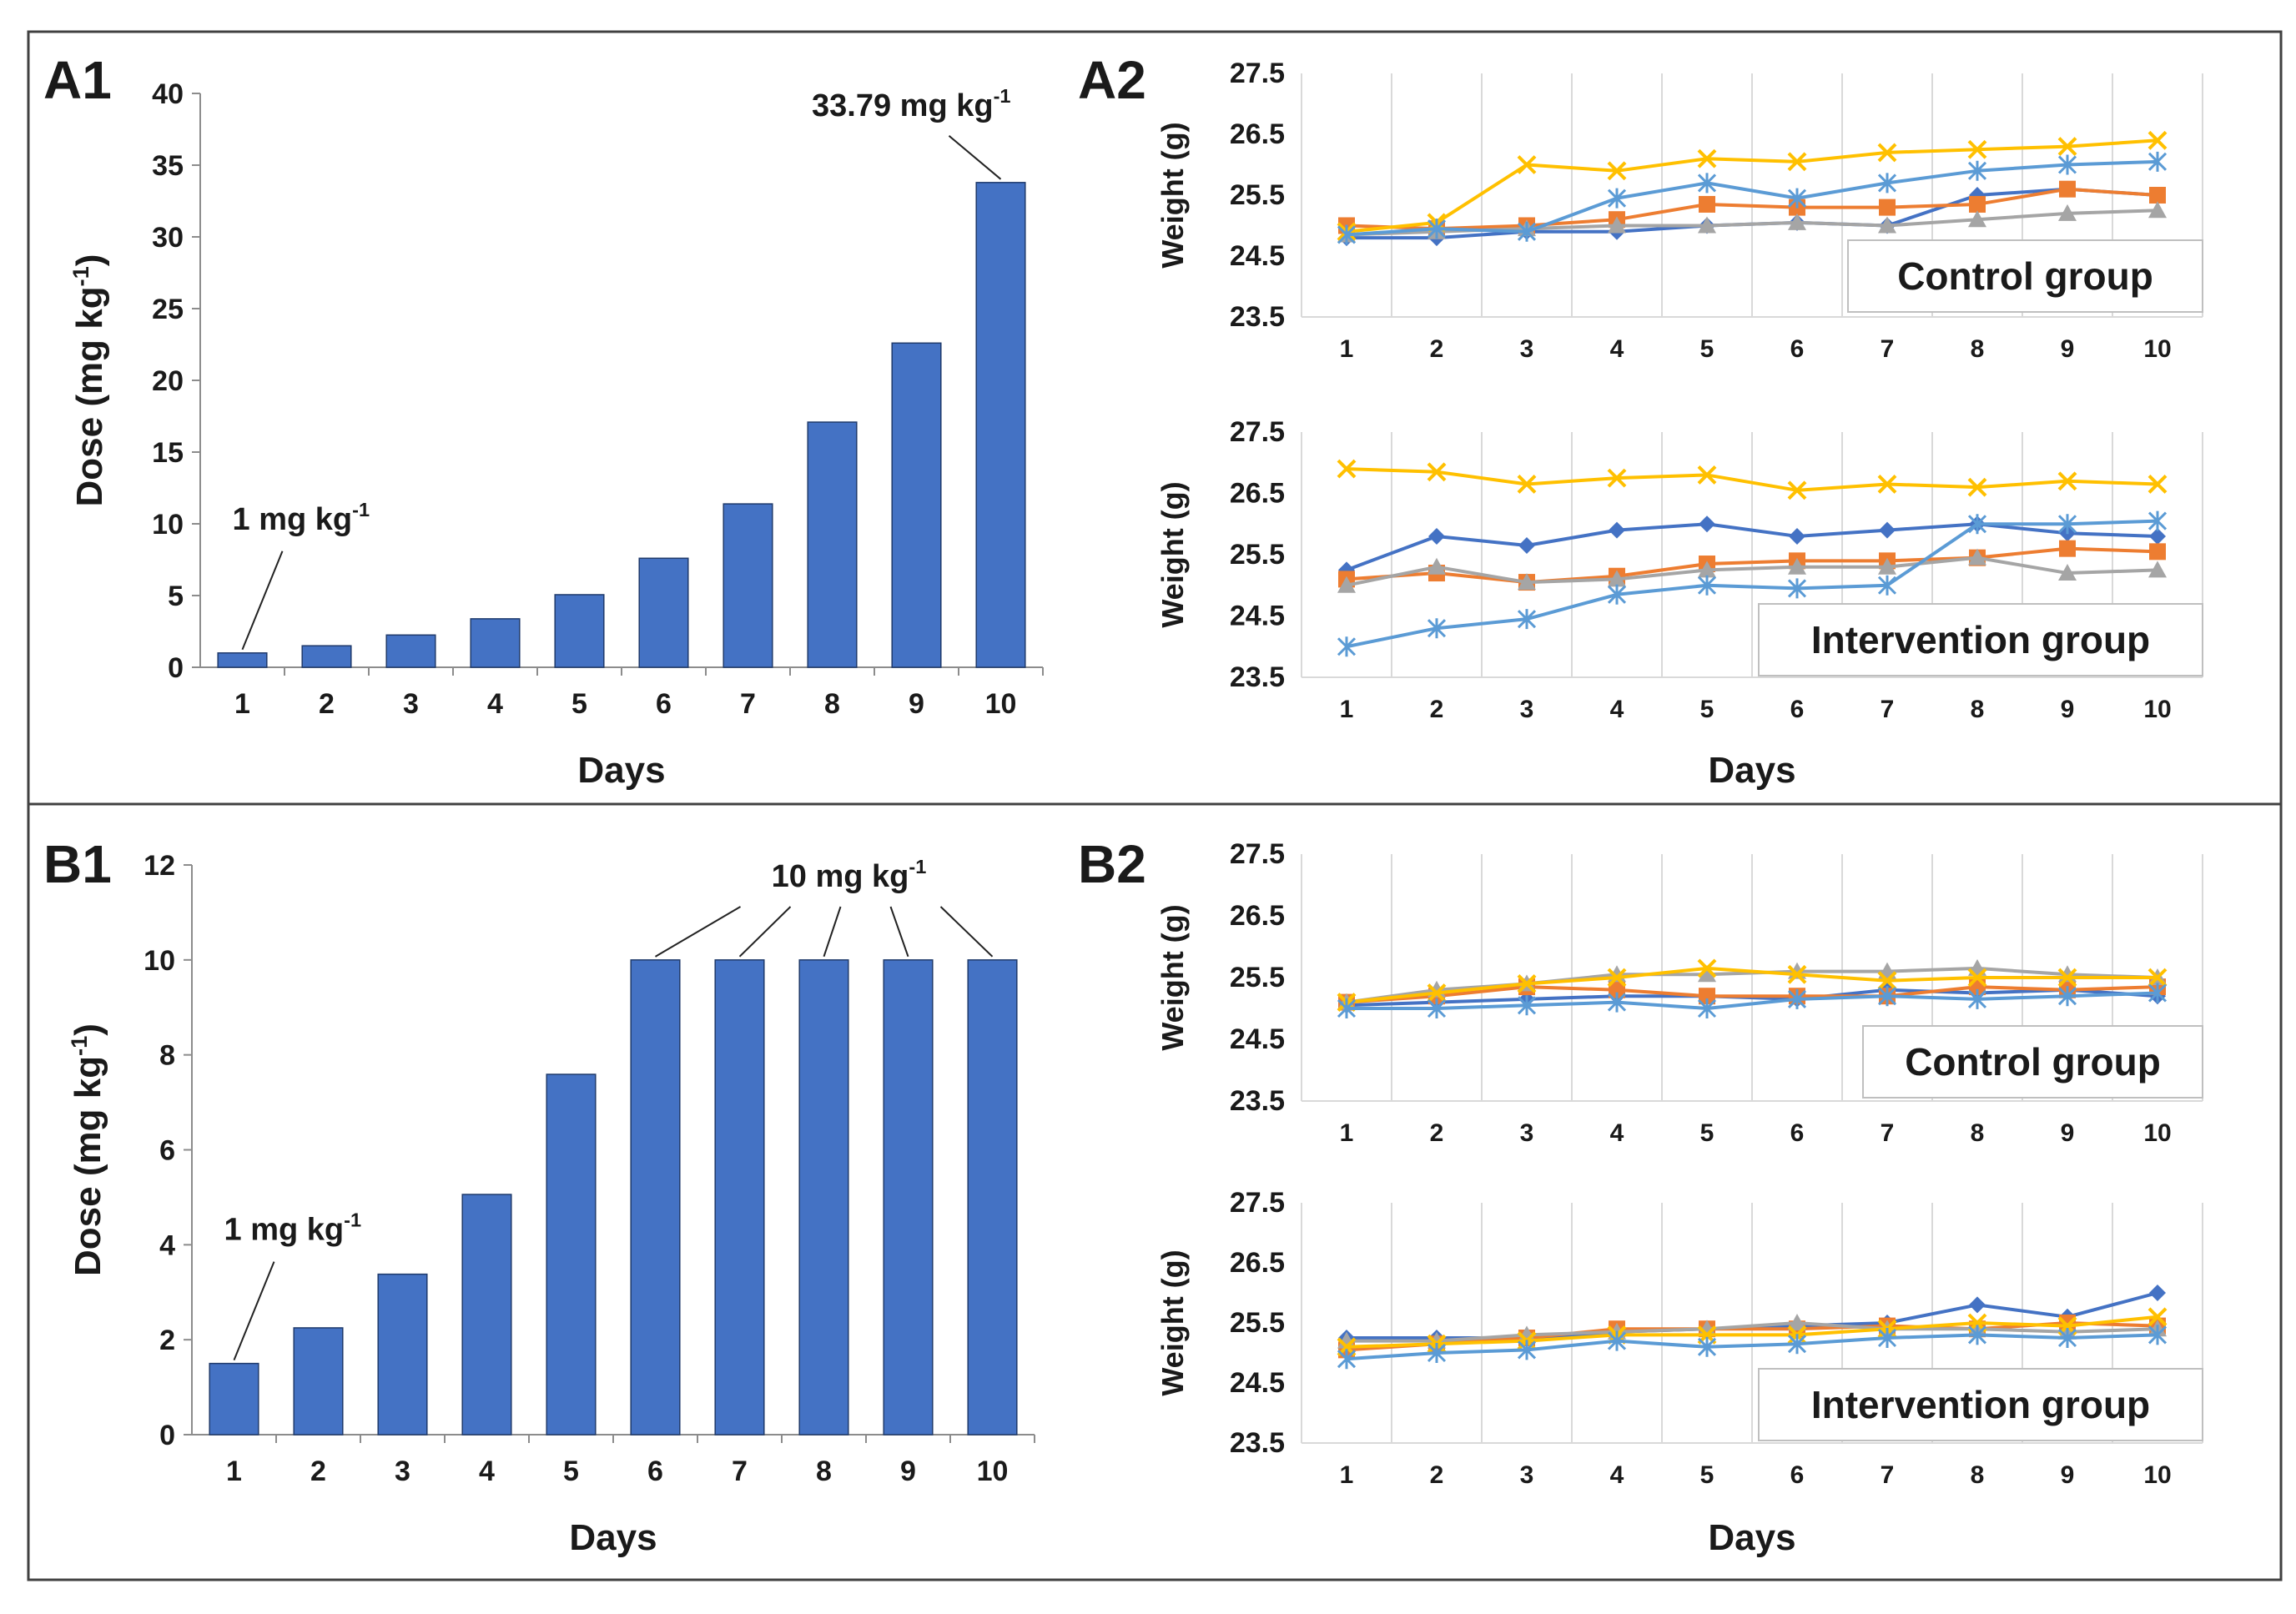 The height and width of the screenshot is (1614, 2296). What do you see at coordinates (2025, 276) in the screenshot?
I see `legend-box` at bounding box center [2025, 276].